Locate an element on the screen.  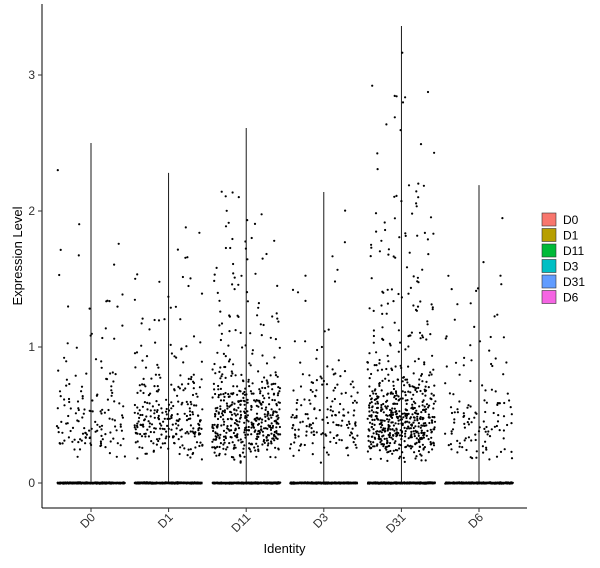
y-tick-label: 0 is located at coordinates (31, 483).